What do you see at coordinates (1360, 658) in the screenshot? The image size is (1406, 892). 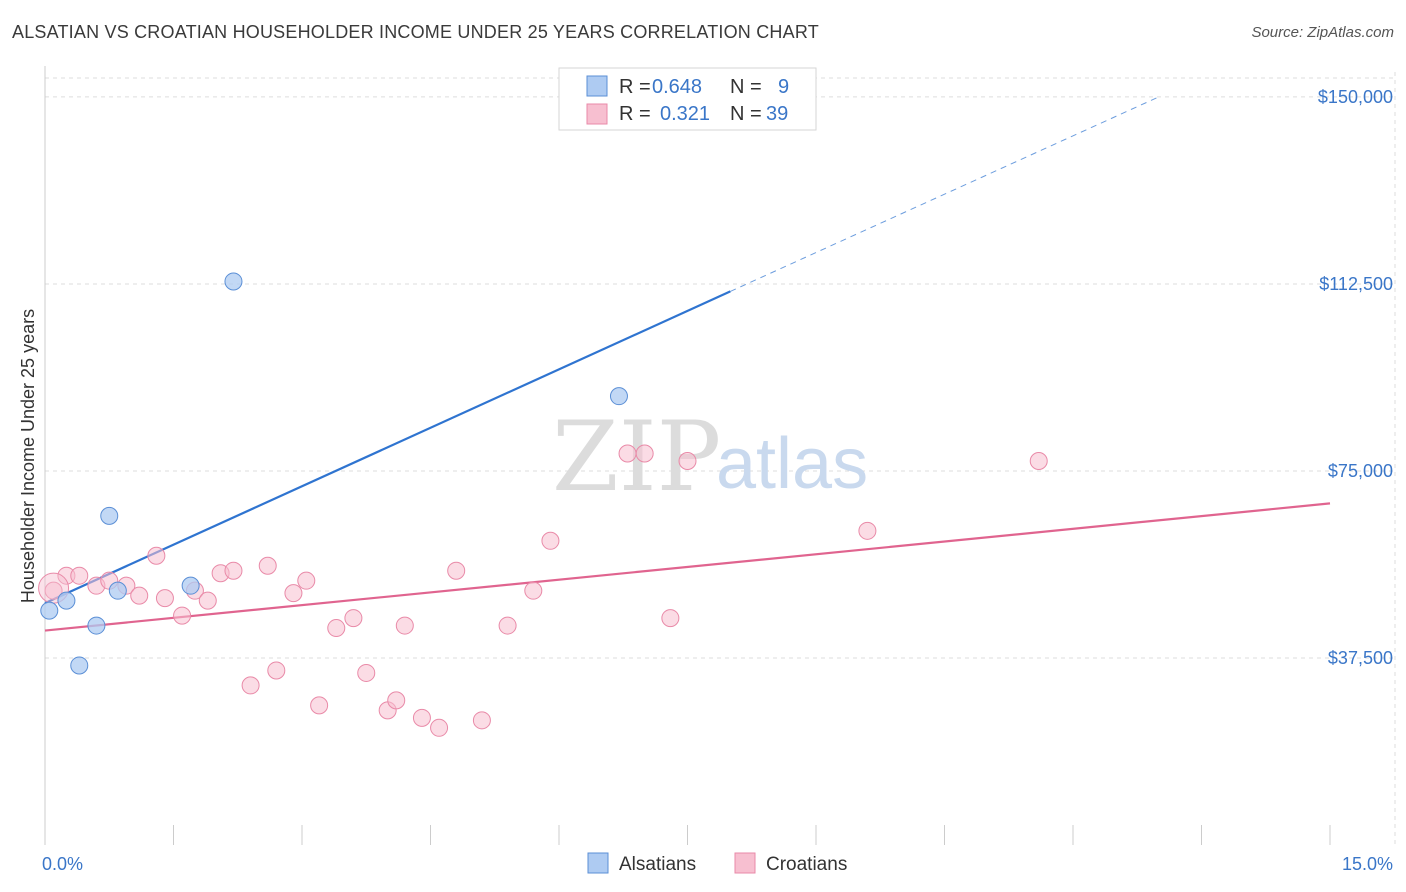 I see `y-tick-label: $37,500` at bounding box center [1360, 658].